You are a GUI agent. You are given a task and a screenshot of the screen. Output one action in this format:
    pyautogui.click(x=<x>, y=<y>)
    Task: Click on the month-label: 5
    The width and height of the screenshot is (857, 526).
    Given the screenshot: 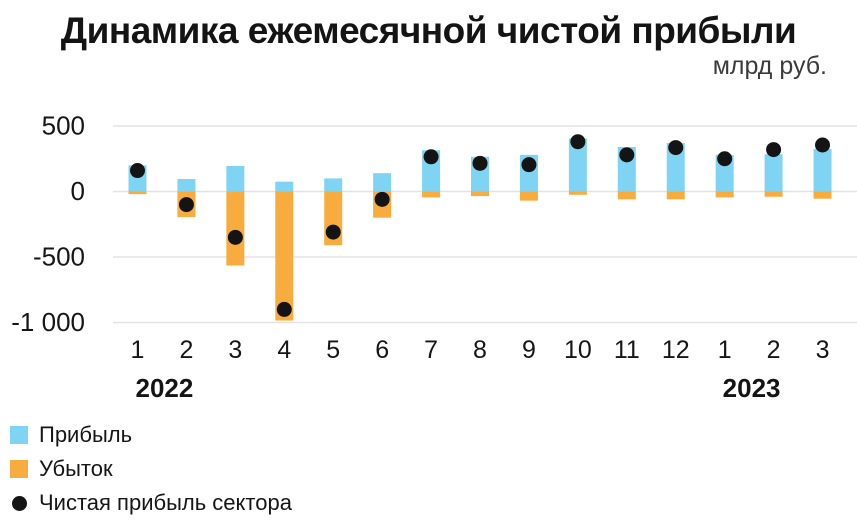 What is the action you would take?
    pyautogui.click(x=333, y=350)
    